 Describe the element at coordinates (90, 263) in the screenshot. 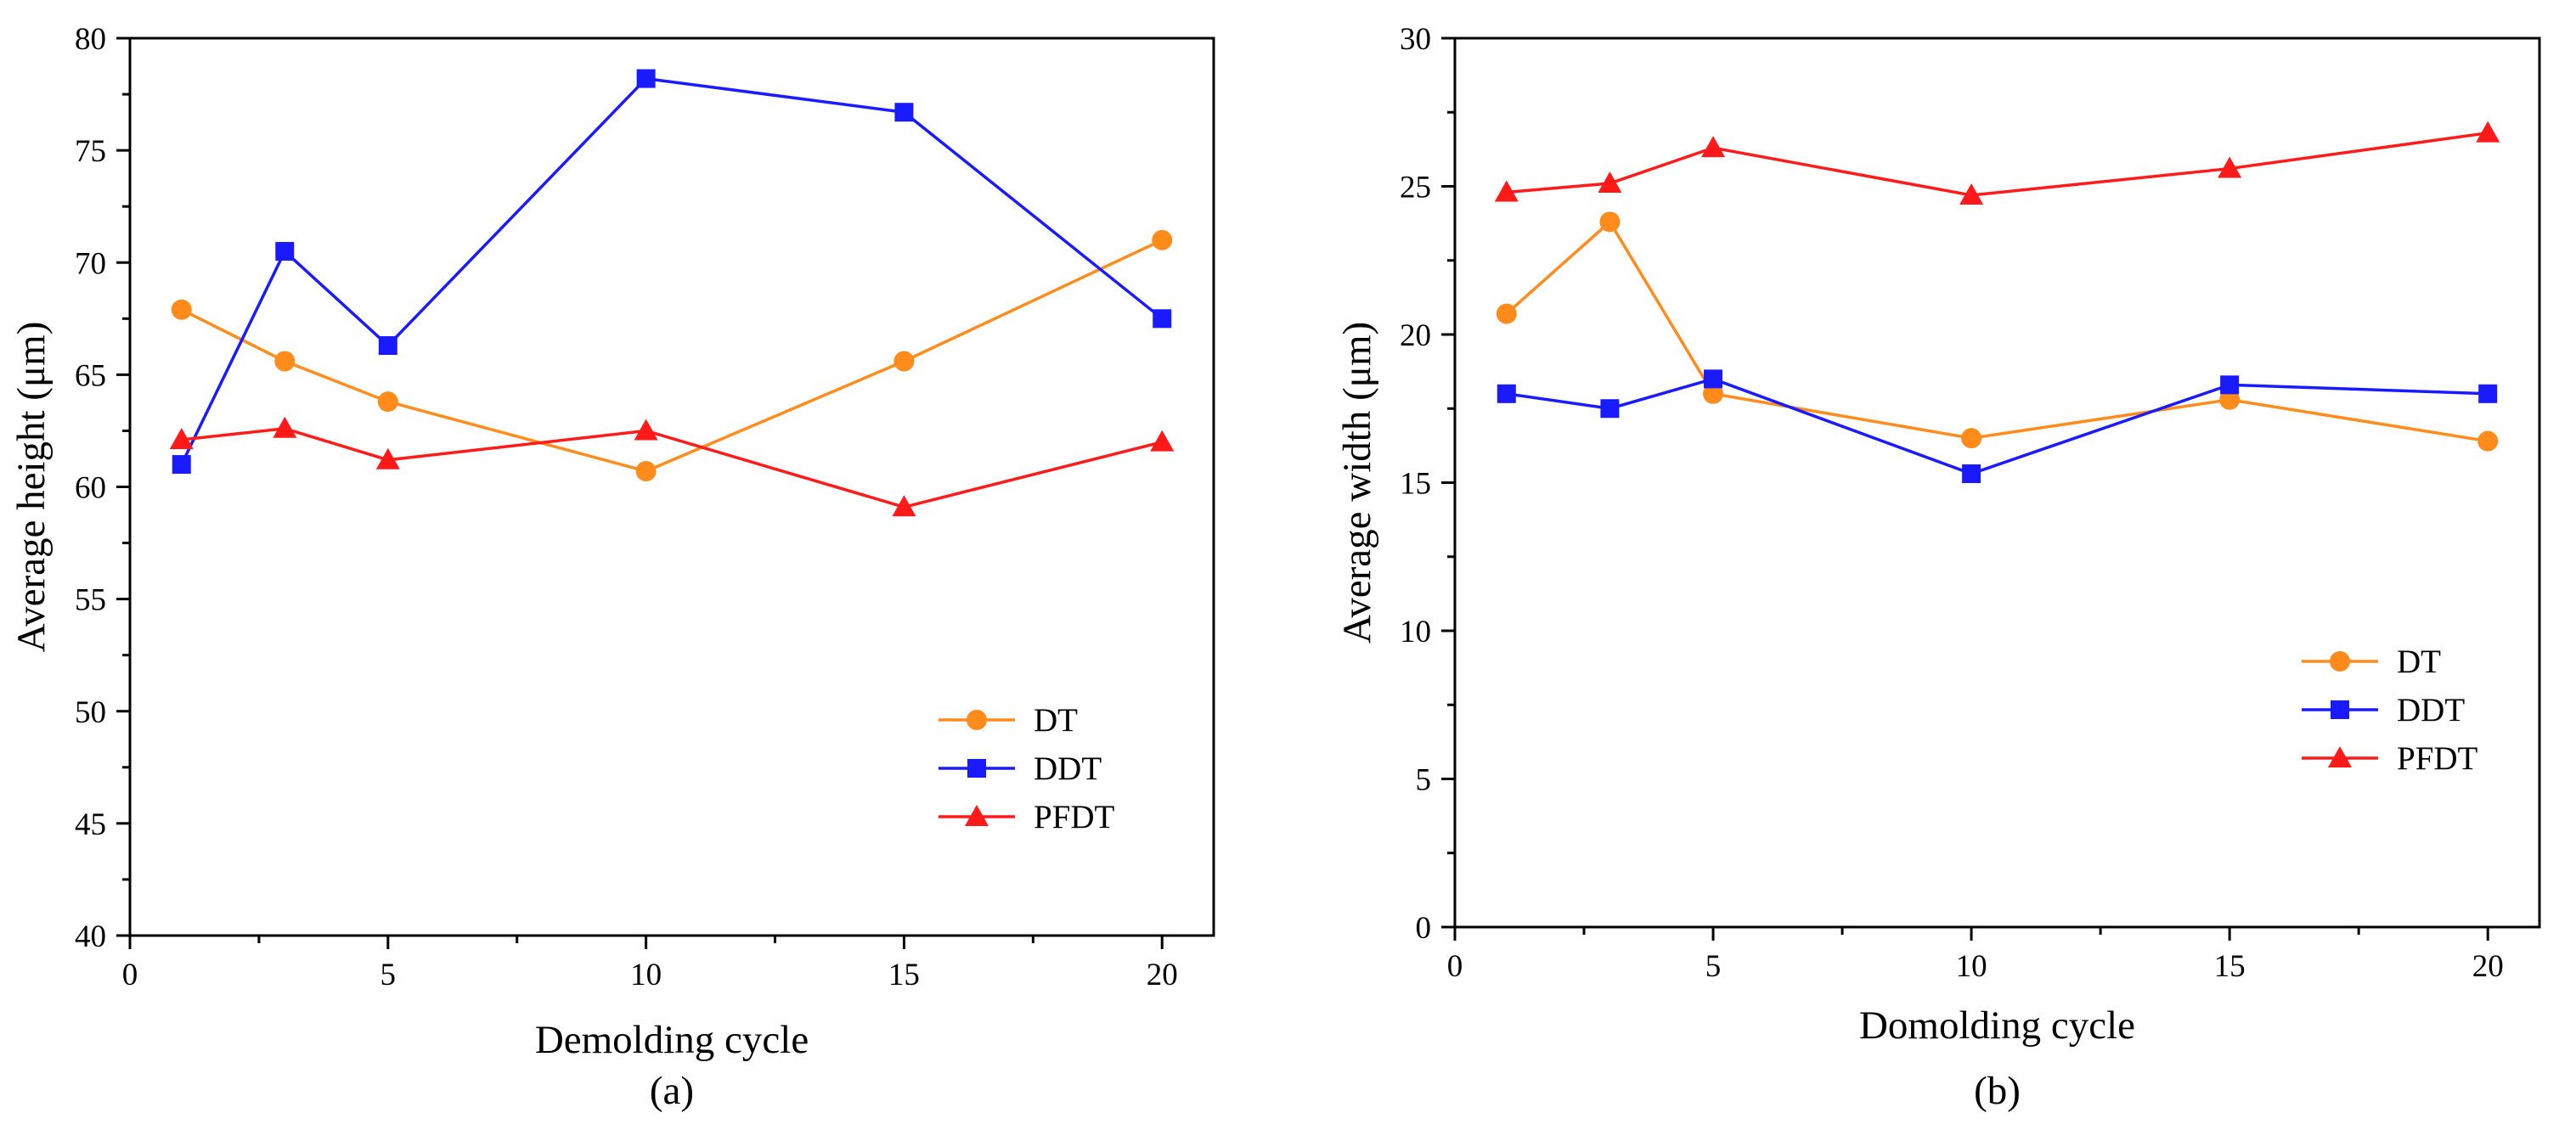

I see `y-tick-label: 70` at that location.